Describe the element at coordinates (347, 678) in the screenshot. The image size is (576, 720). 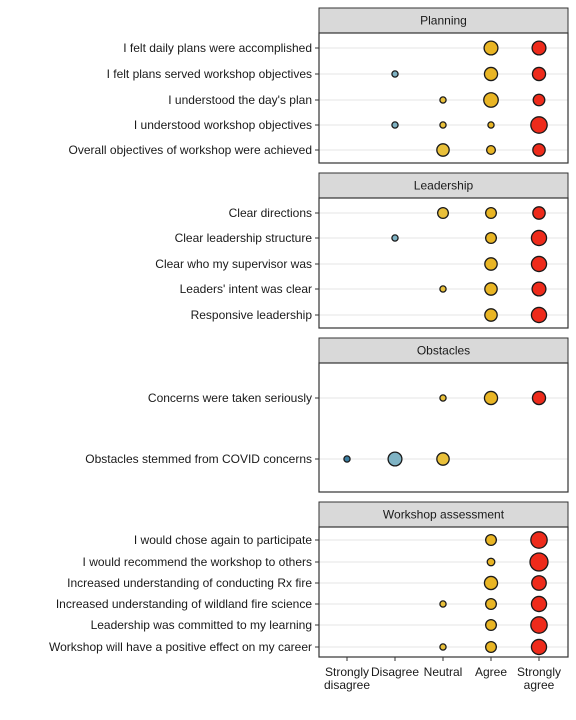
I see `x-tick-label: Strongly disagree` at that location.